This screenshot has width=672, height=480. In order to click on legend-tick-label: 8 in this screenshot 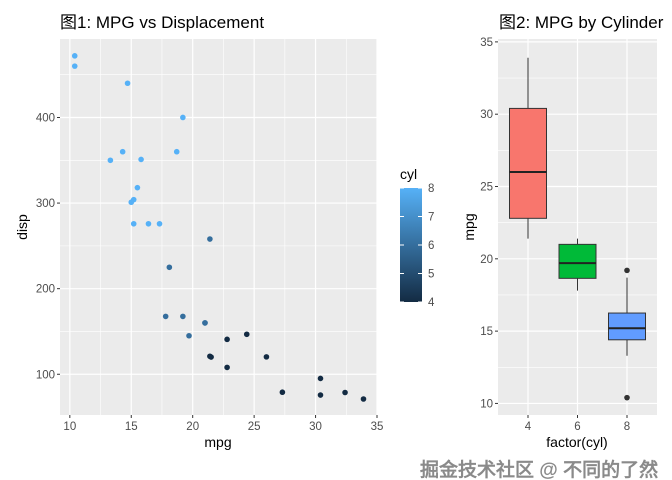, I will do `click(431, 189)`.